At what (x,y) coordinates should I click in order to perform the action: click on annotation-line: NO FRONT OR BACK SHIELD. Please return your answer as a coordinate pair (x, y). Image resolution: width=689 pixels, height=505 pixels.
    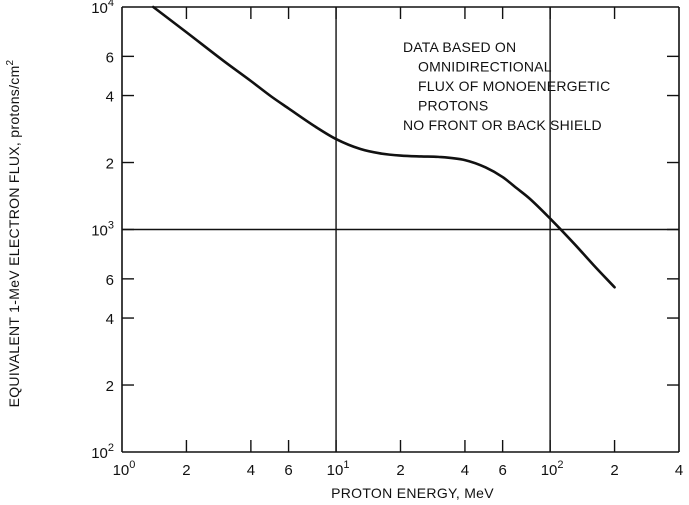
    Looking at the image, I should click on (502, 125).